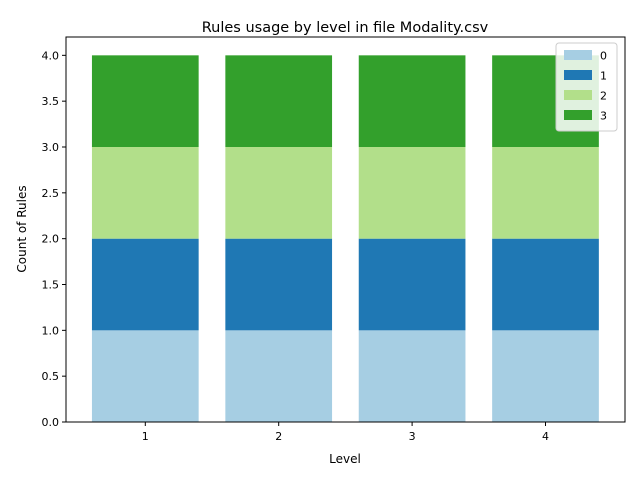  Describe the element at coordinates (51, 101) in the screenshot. I see `y-tick-label: 3.5` at that location.